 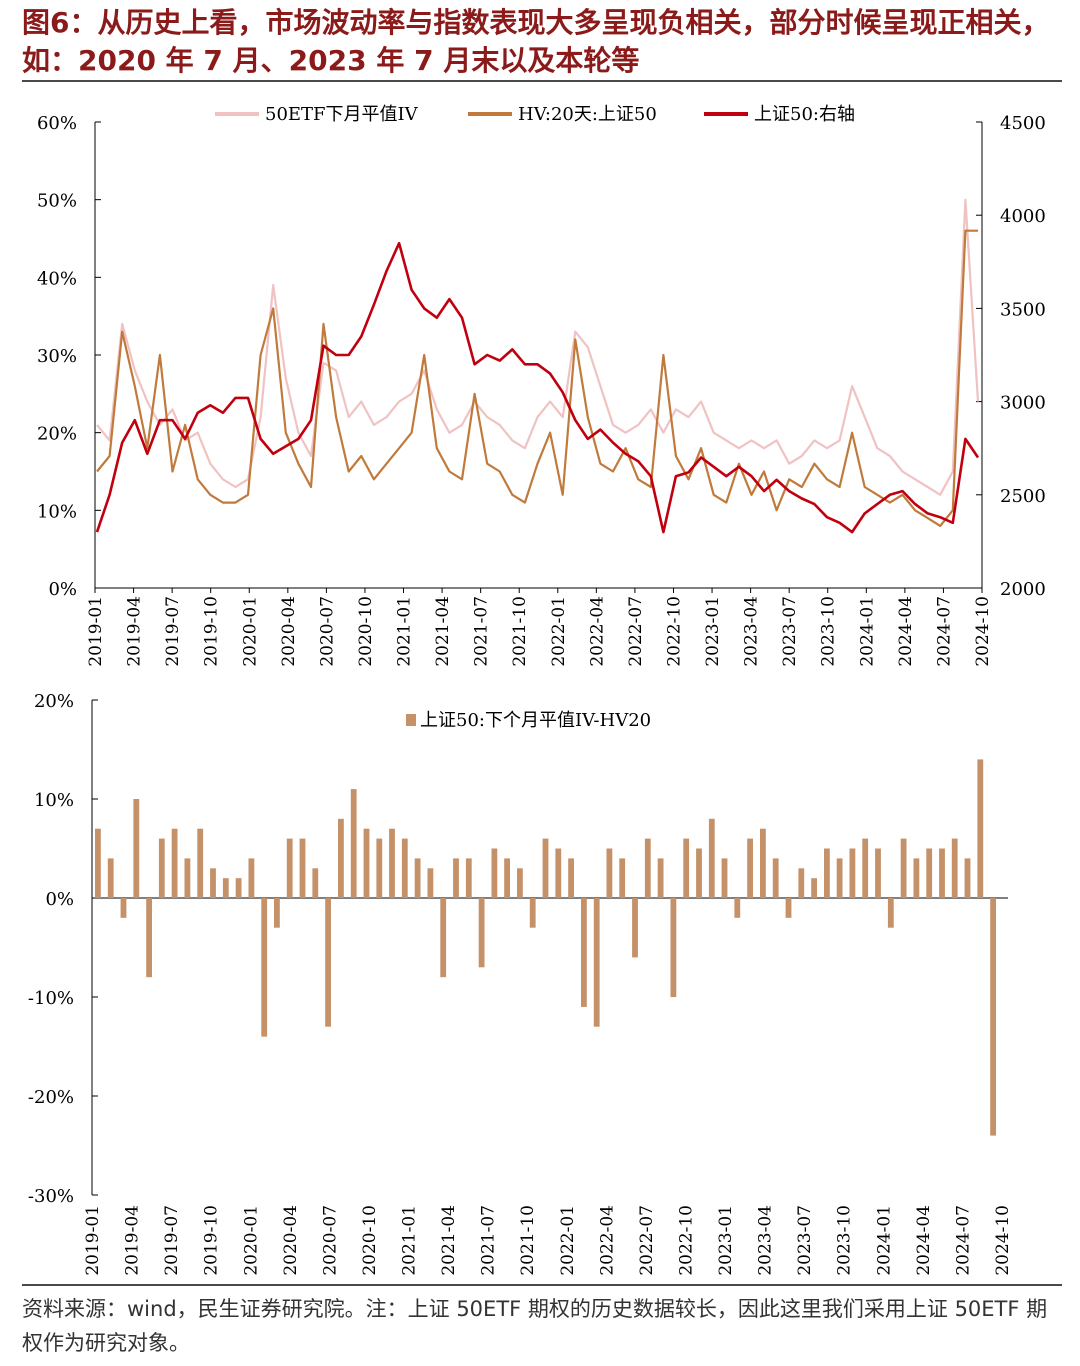 I want to click on x-tick-label: 2021-04, so click(x=443, y=631).